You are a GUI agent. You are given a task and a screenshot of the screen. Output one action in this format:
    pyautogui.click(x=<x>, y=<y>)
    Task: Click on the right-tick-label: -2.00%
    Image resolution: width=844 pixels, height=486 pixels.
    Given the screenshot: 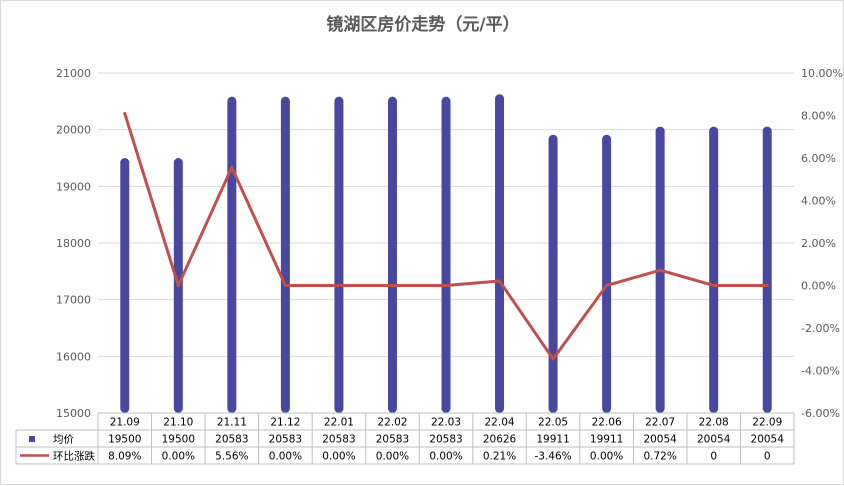 What is the action you would take?
    pyautogui.click(x=820, y=328)
    